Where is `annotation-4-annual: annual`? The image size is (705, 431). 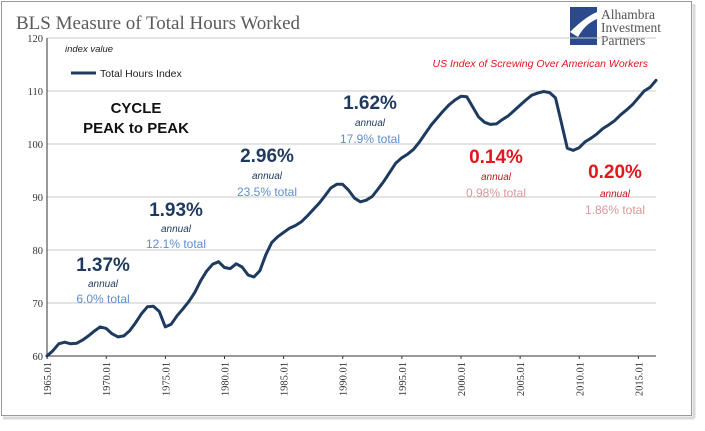
annotation-4-annual: annual is located at coordinates (370, 123).